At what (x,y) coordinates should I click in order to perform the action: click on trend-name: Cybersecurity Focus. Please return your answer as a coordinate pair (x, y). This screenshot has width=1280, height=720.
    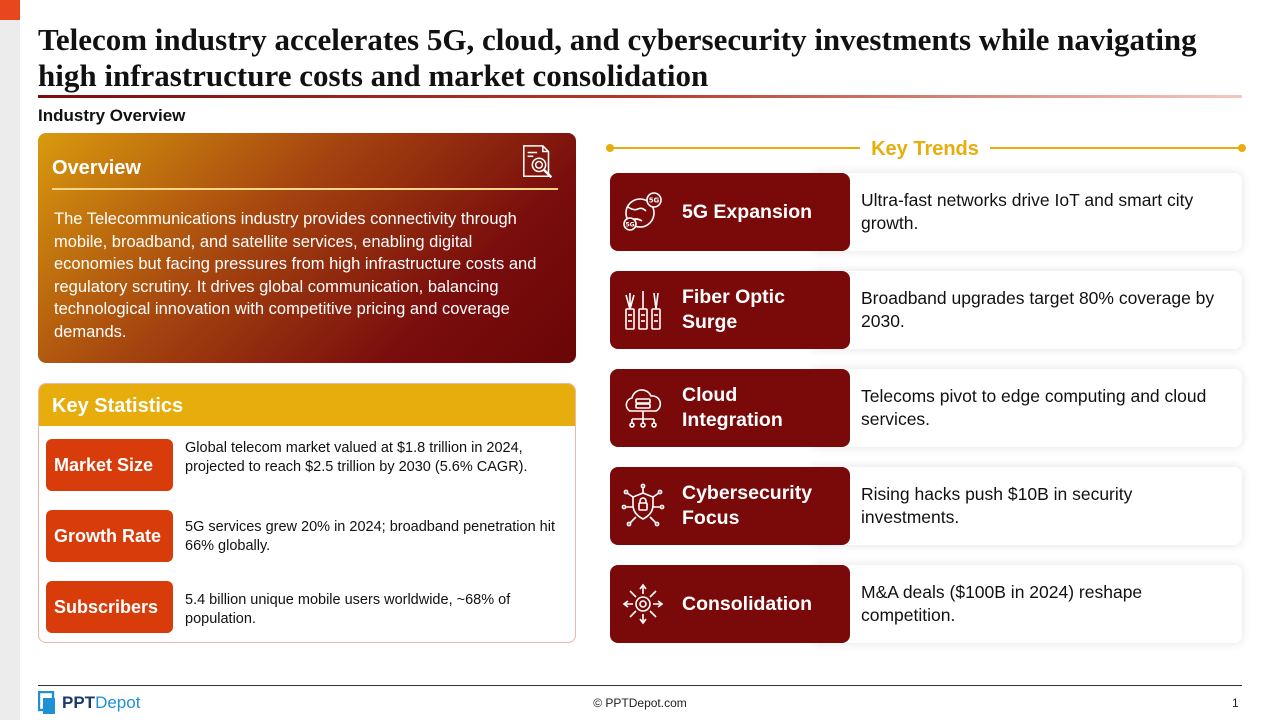
    Looking at the image, I should click on (747, 505).